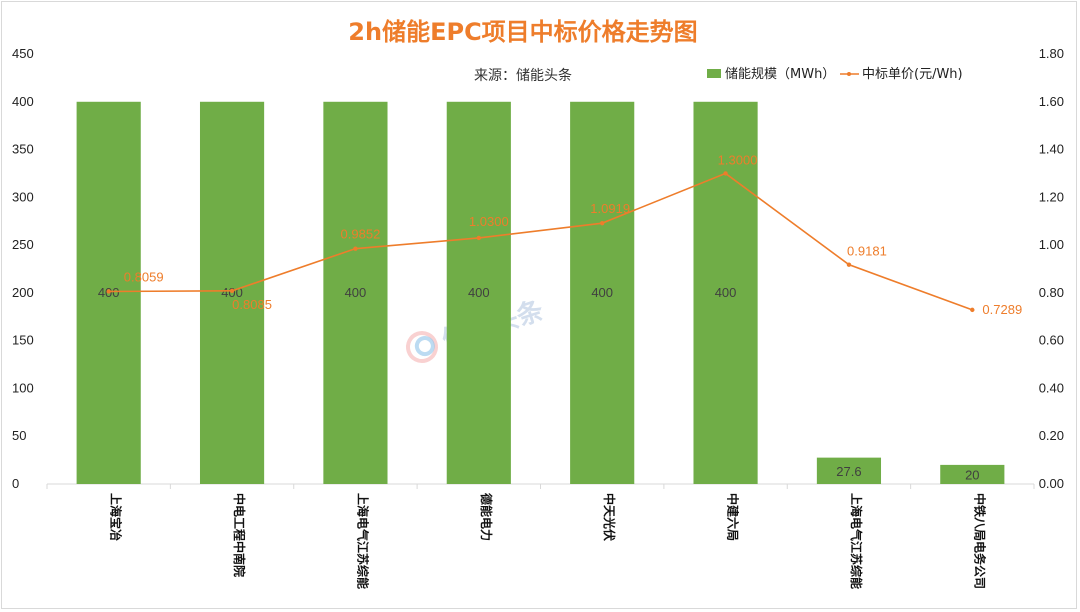  I want to click on watermark-logo-inner-icon, so click(424, 346).